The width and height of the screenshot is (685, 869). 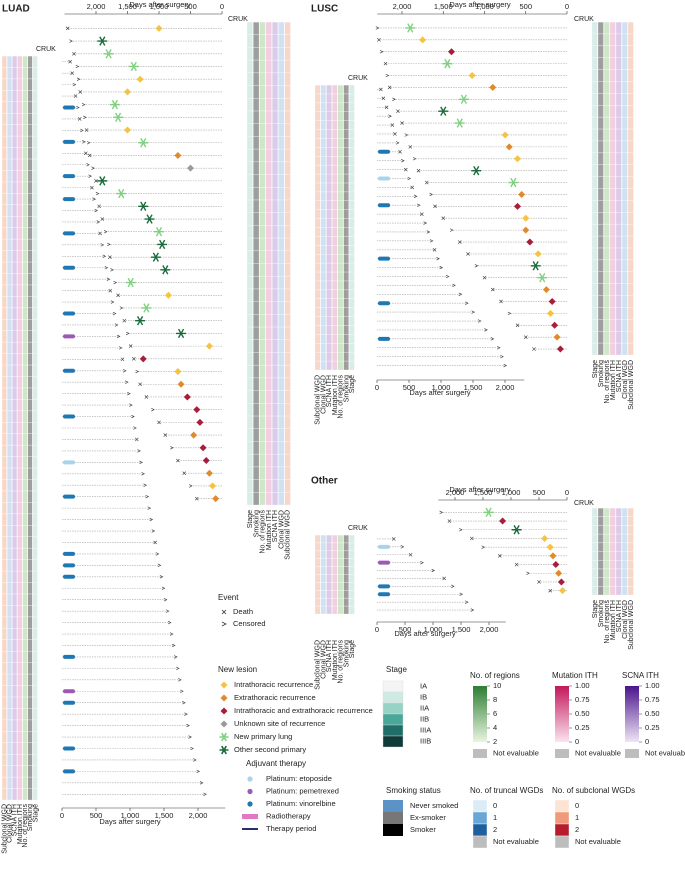 What do you see at coordinates (341, 662) in the screenshot?
I see `heatmap-column-label: No. of regions` at bounding box center [341, 662].